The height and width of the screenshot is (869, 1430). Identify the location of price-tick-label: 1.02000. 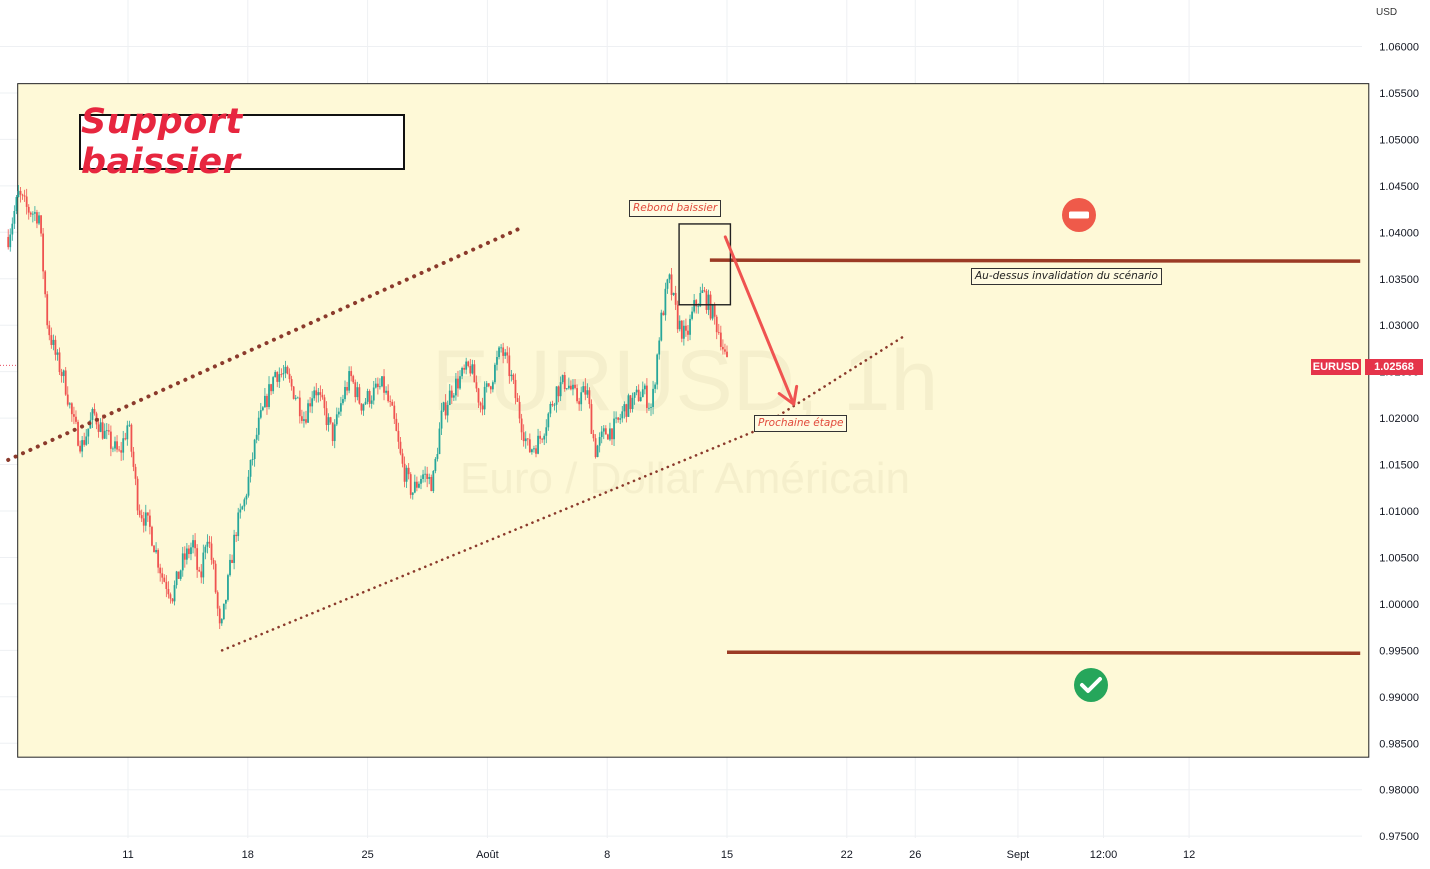
(1399, 419).